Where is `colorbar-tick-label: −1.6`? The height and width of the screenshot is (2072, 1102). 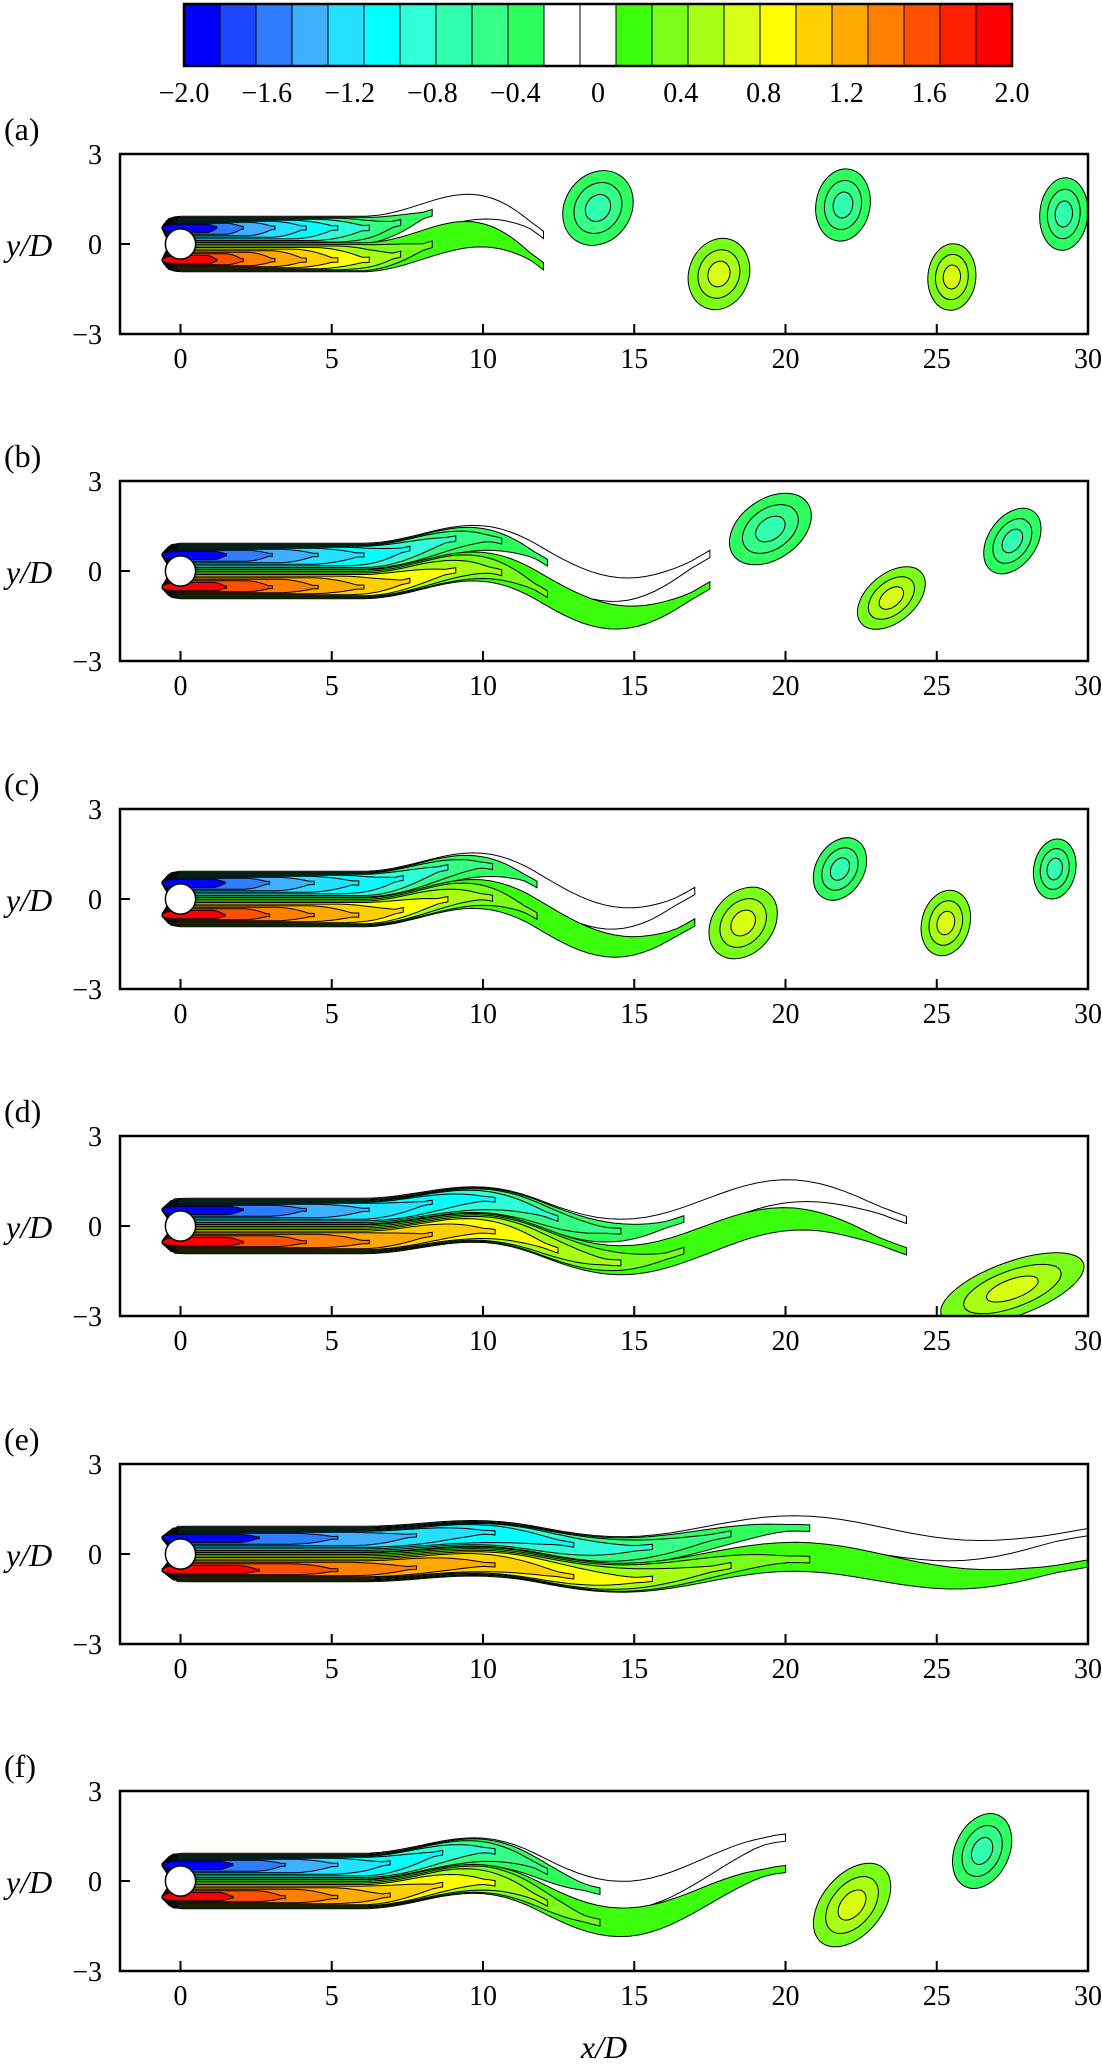
colorbar-tick-label: −1.6 is located at coordinates (266, 93).